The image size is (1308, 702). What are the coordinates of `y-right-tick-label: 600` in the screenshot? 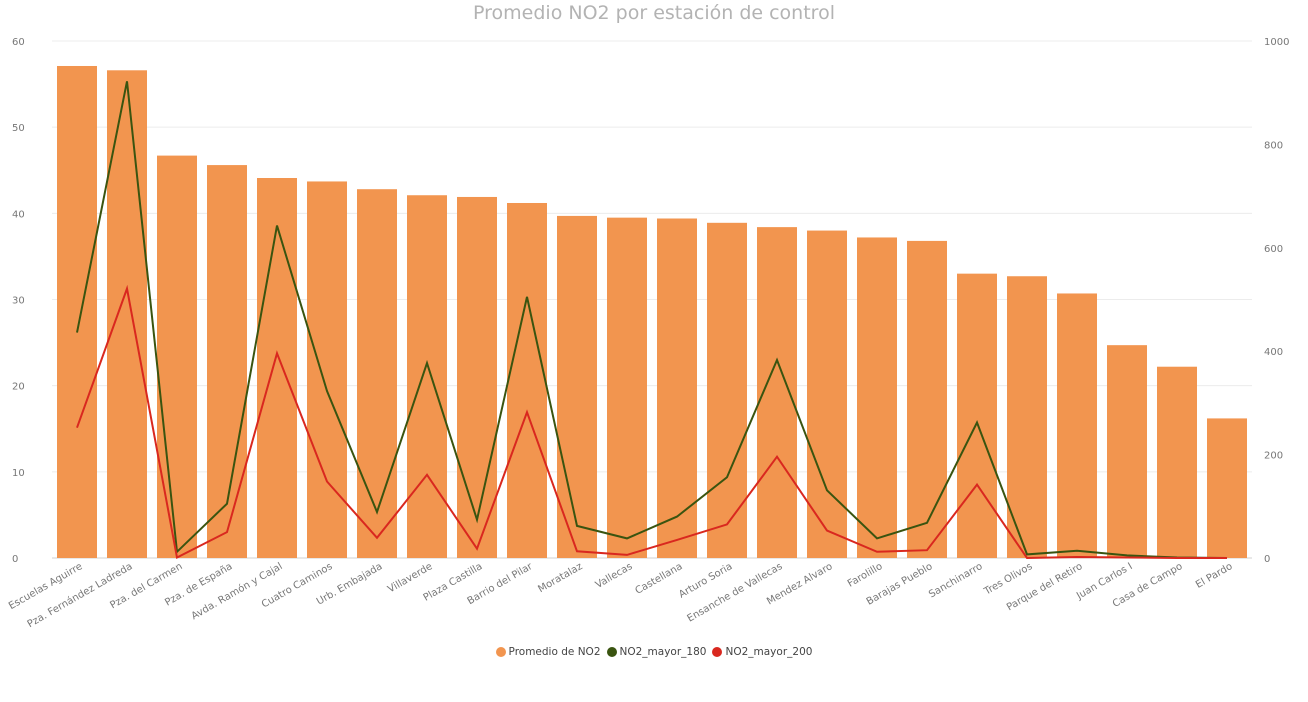 It's located at (1273, 249).